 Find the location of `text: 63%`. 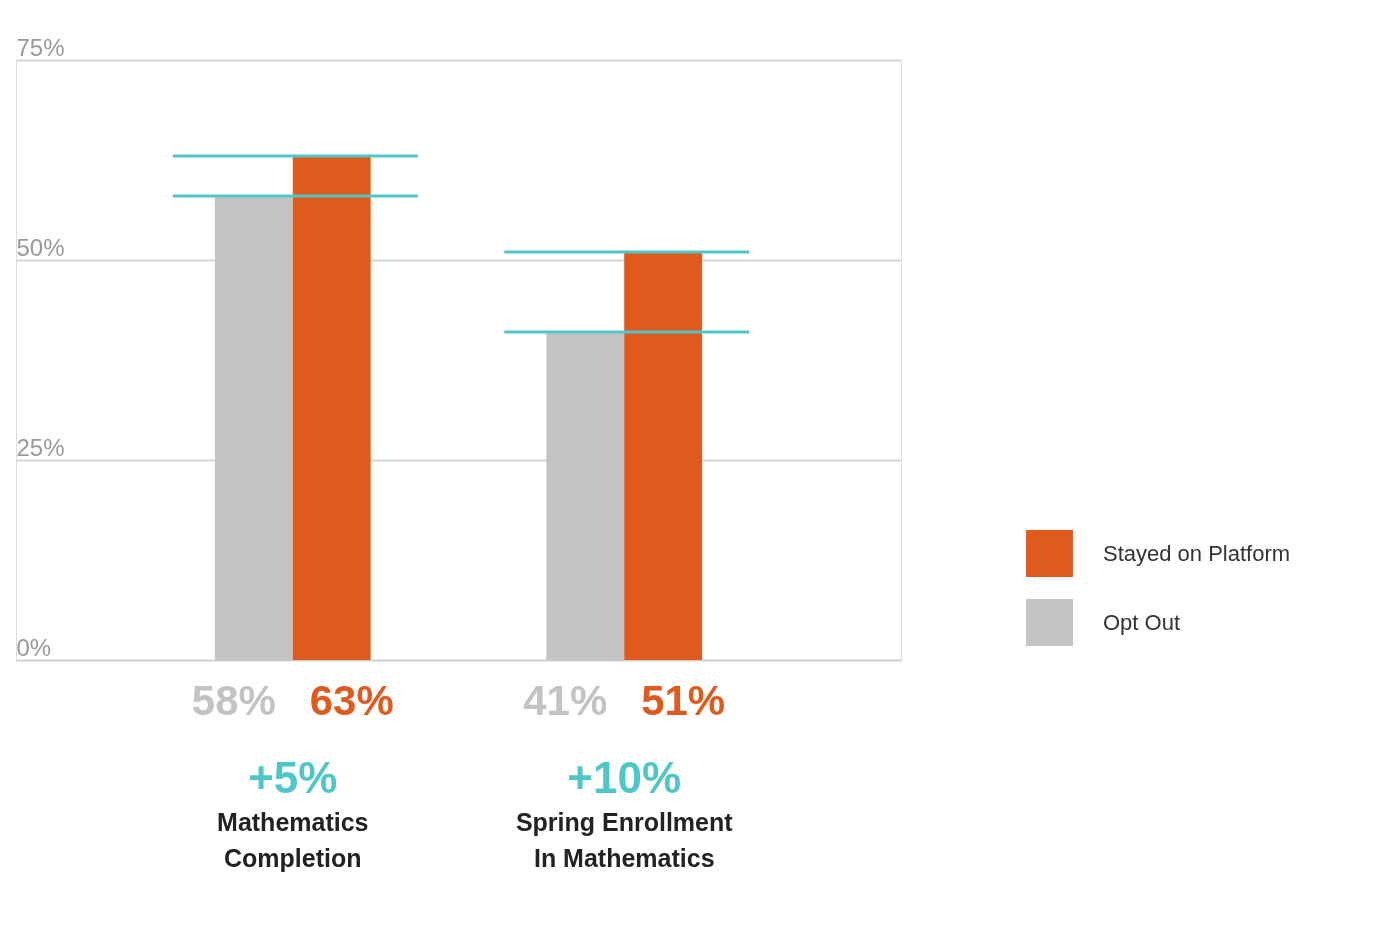

text: 63% is located at coordinates (351, 700).